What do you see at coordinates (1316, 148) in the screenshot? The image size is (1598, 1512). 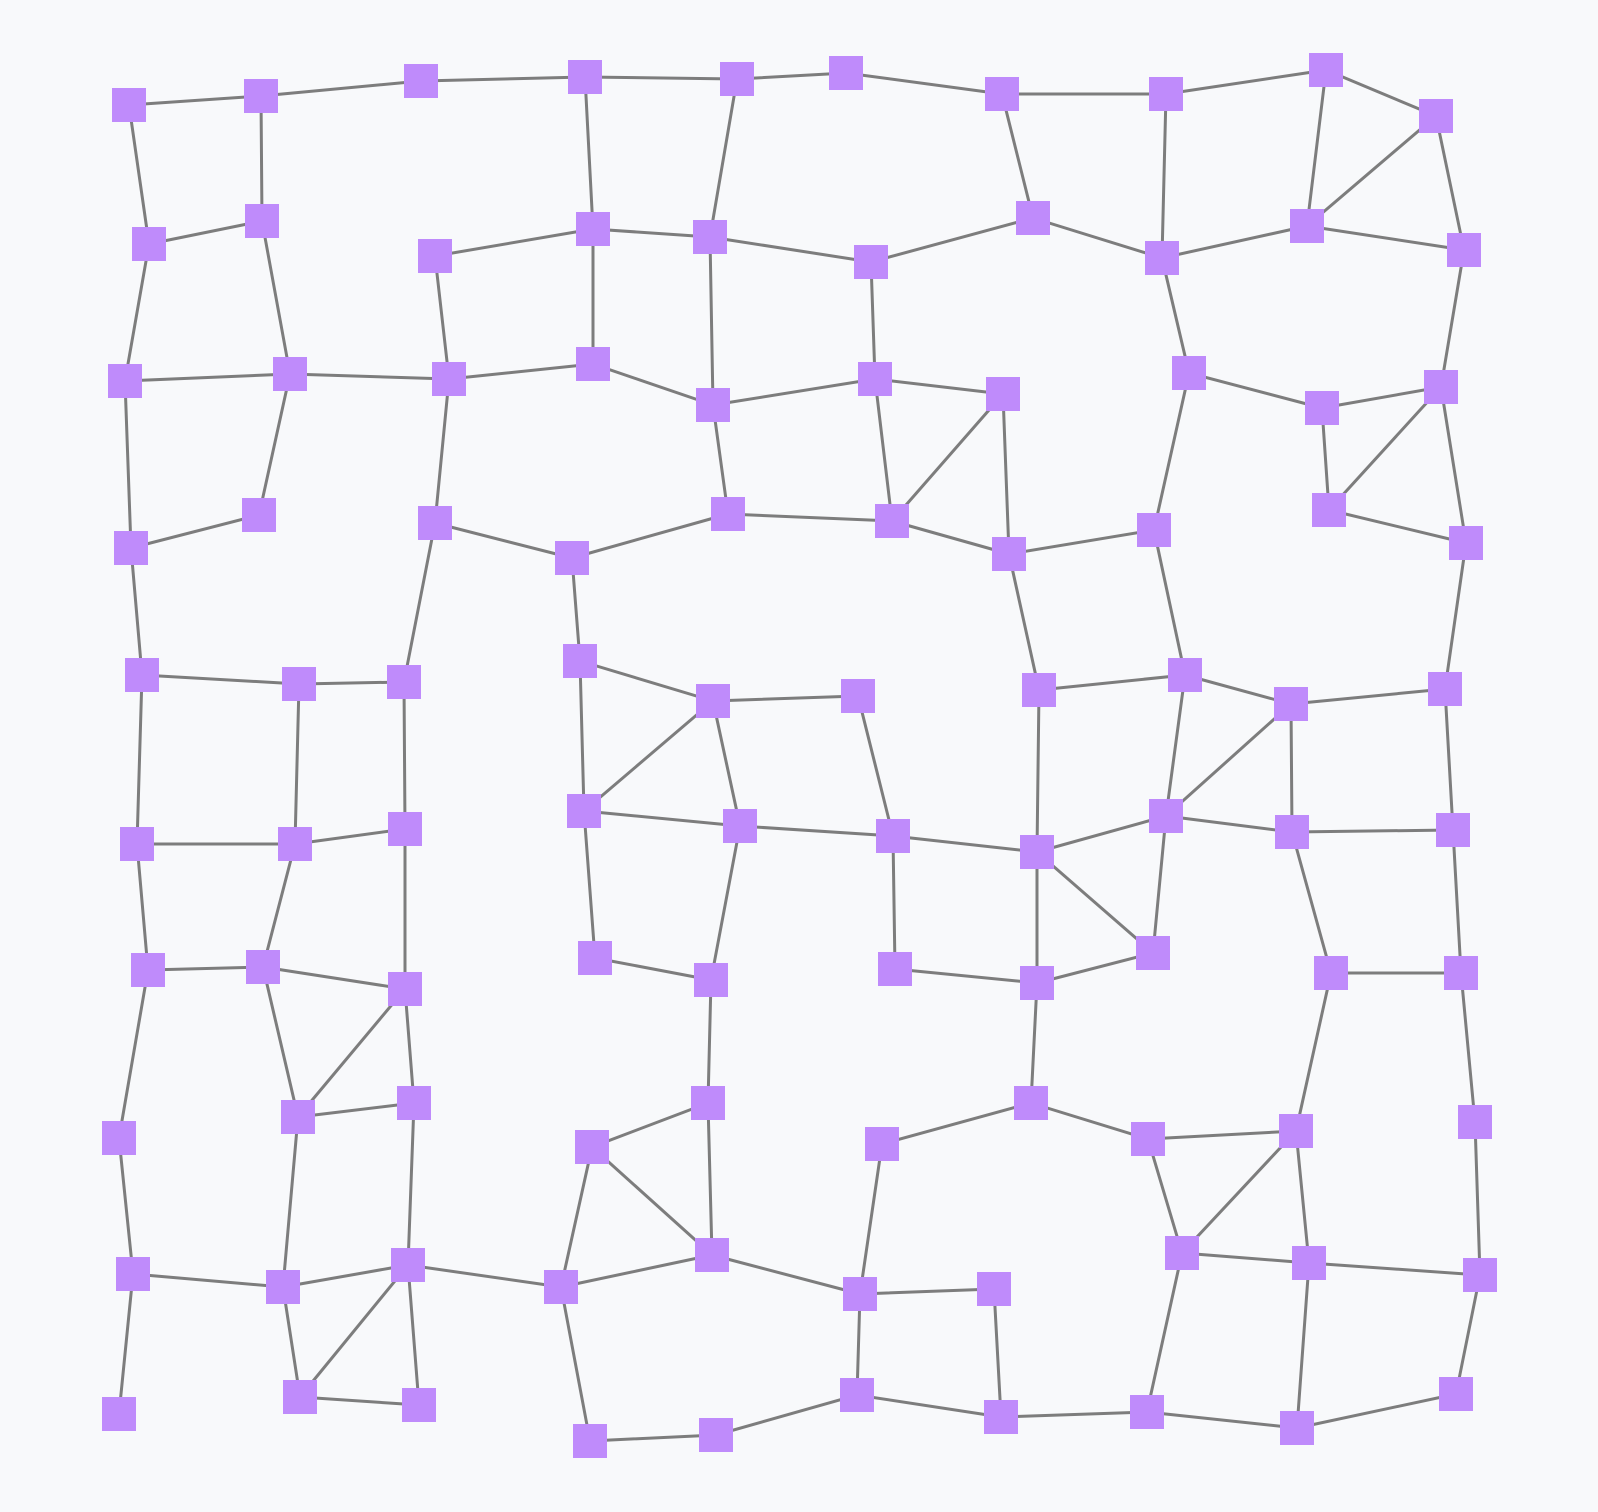 I see `edge-n09-n19` at bounding box center [1316, 148].